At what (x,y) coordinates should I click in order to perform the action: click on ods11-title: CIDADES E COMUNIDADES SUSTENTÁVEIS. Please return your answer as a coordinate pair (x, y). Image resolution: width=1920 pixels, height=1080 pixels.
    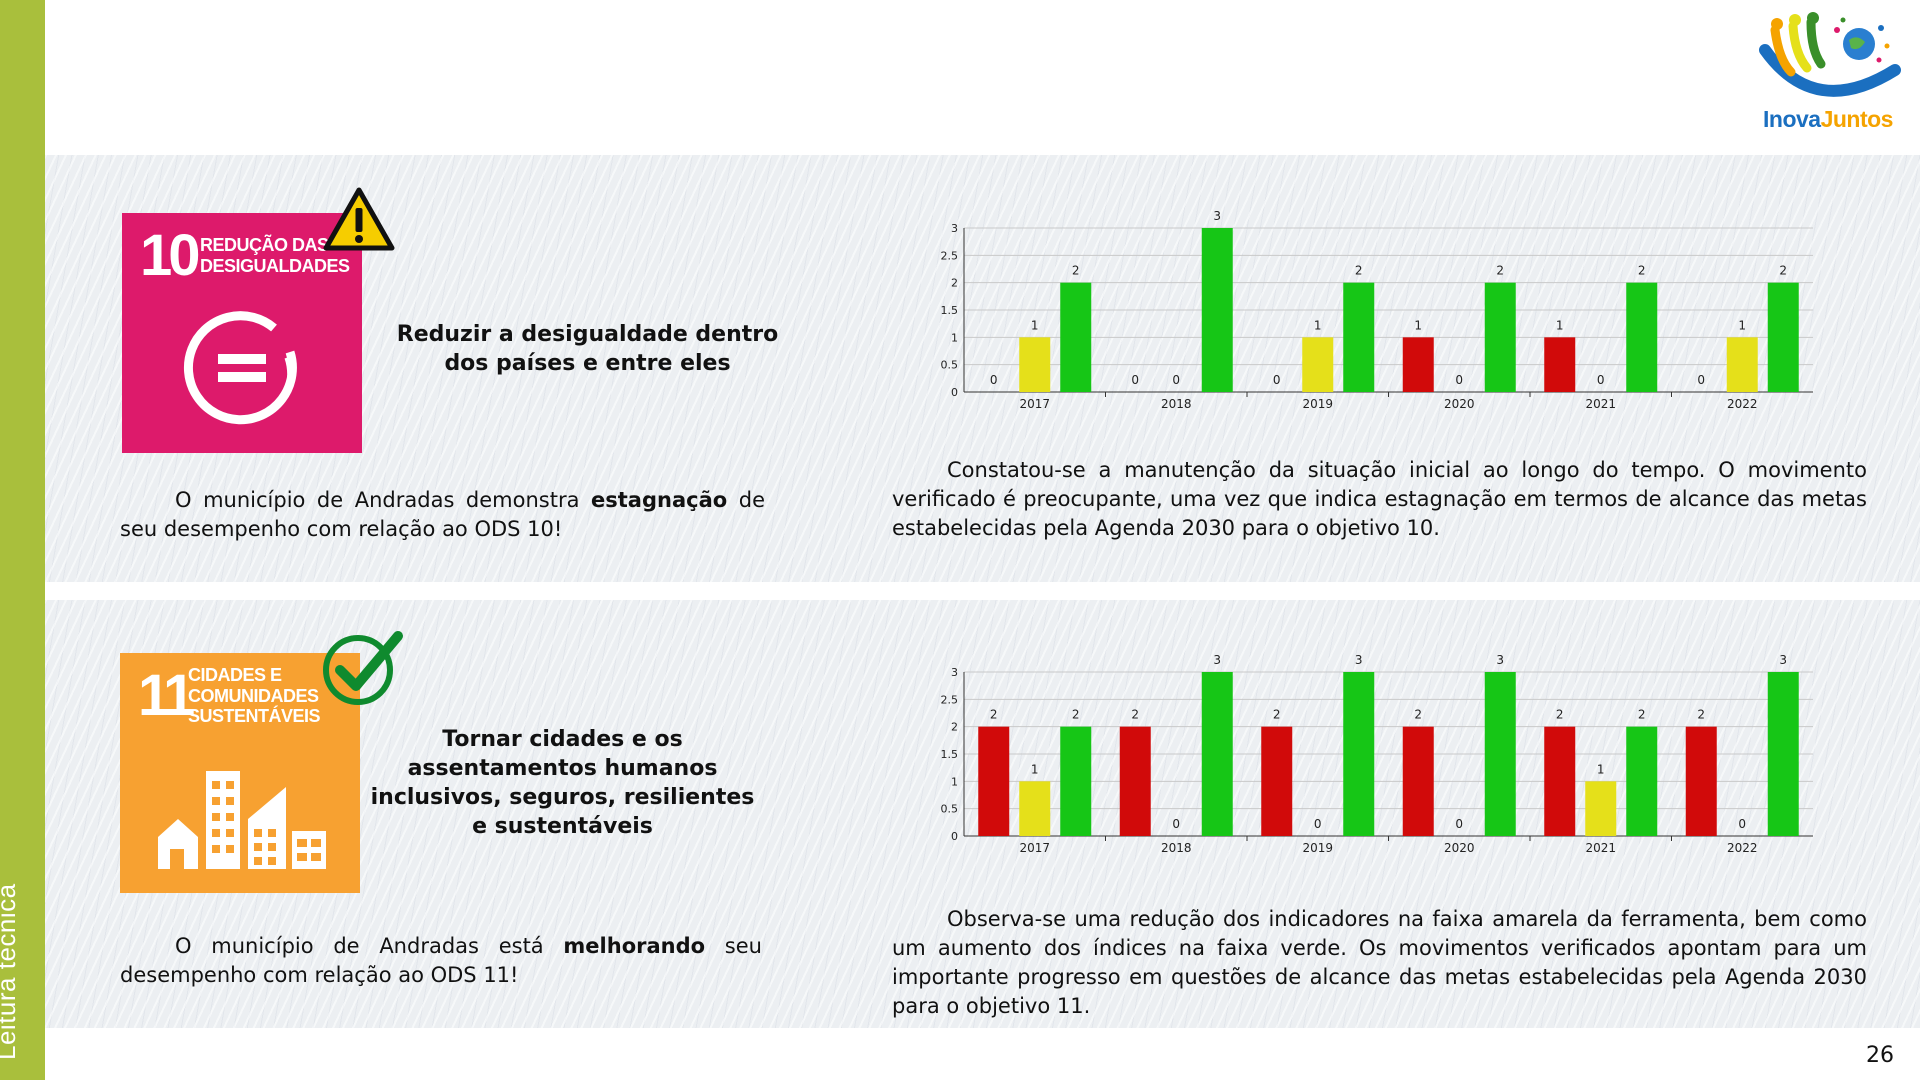
    Looking at the image, I should click on (254, 696).